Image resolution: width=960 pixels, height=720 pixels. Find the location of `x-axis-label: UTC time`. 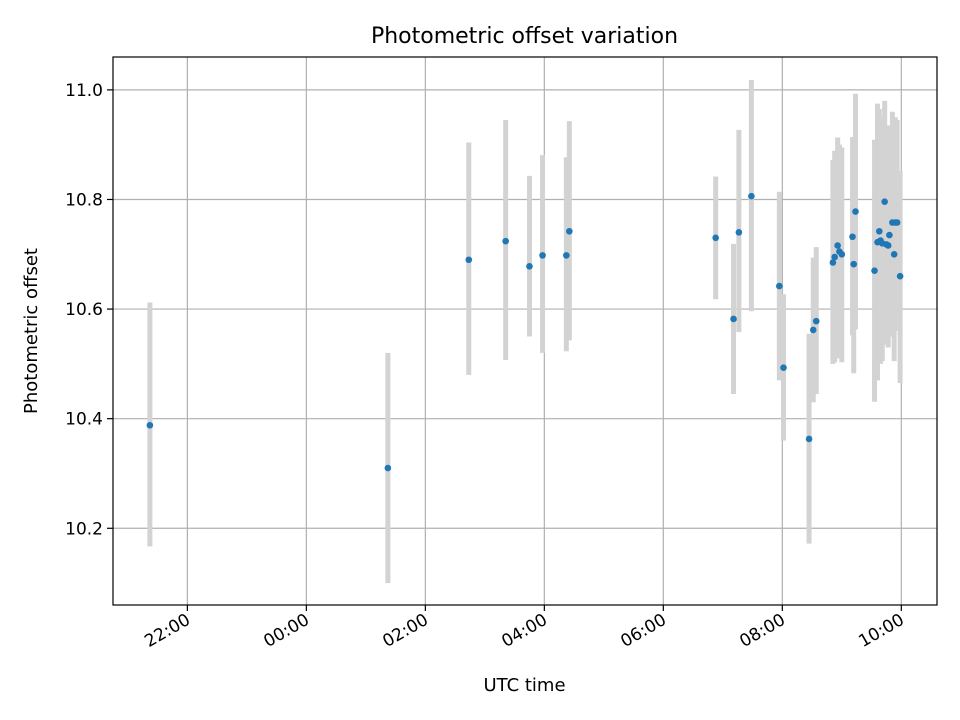

x-axis-label: UTC time is located at coordinates (524, 685).